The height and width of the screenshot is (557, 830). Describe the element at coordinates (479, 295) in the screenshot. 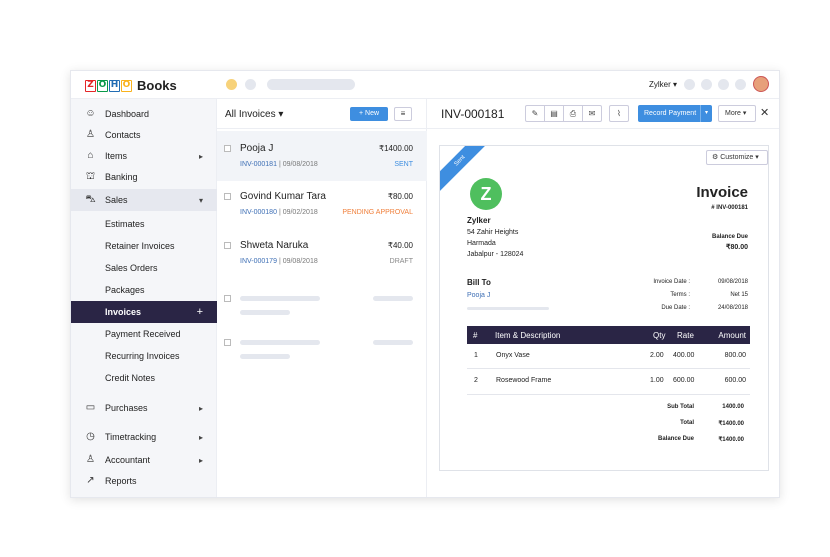

I see `bill-to-name: Pooja J` at that location.